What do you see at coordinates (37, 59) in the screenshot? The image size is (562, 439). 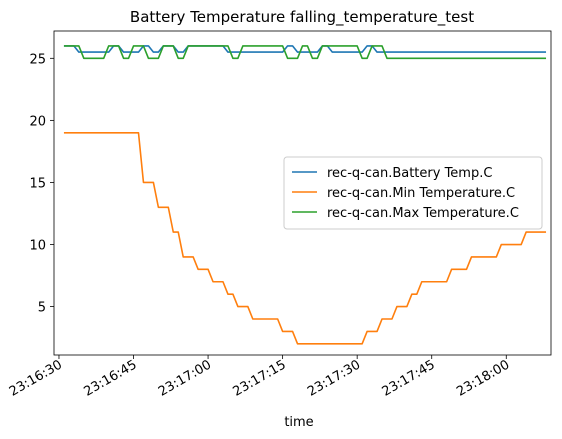 I see `y-tick-label: 25` at bounding box center [37, 59].